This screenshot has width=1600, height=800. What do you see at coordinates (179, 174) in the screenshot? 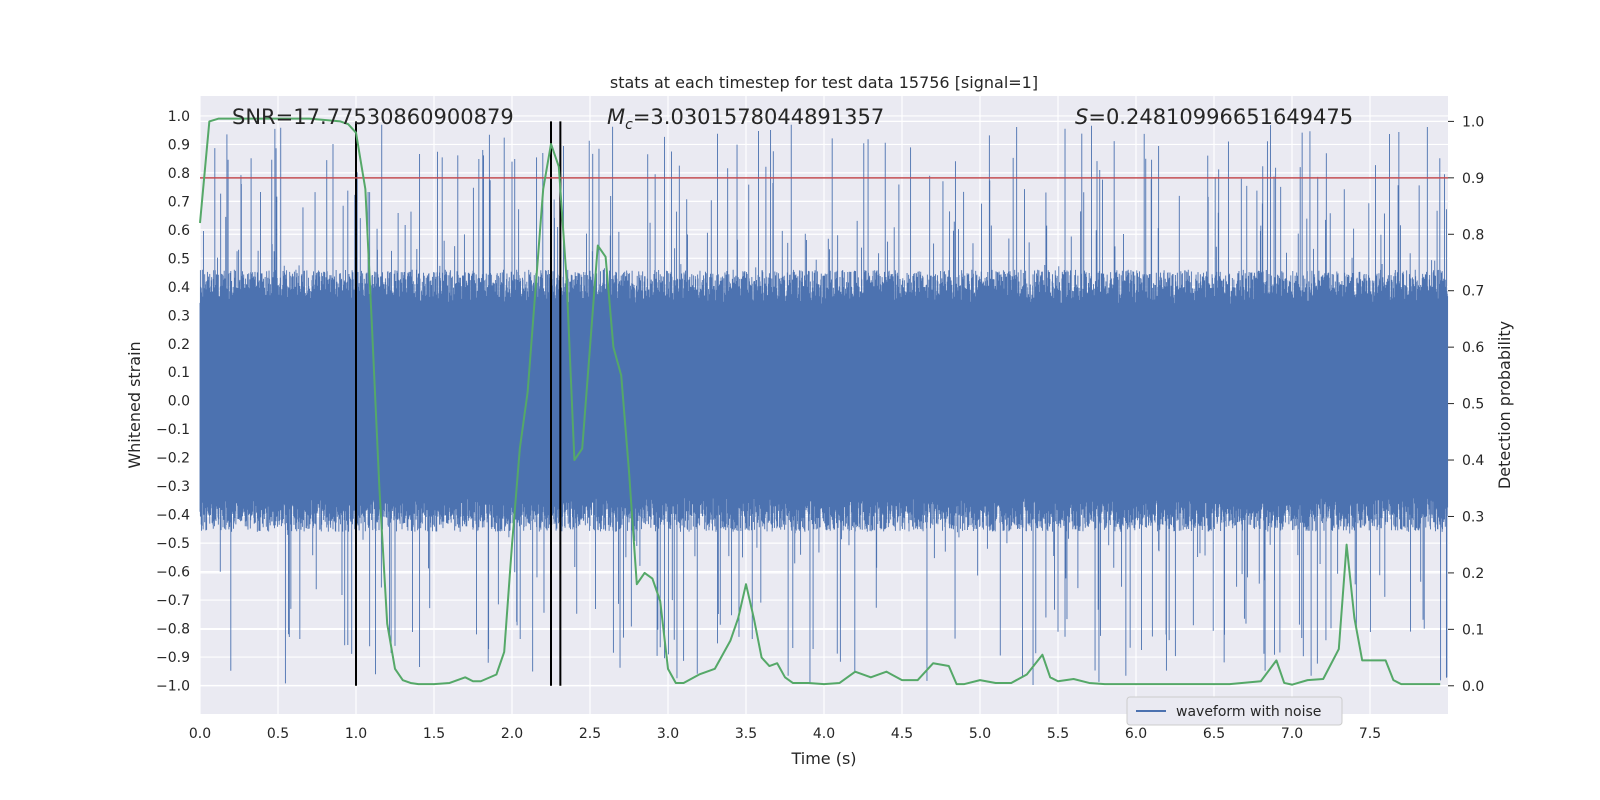
I see `y-left-tick-label: 0.8` at bounding box center [179, 174].